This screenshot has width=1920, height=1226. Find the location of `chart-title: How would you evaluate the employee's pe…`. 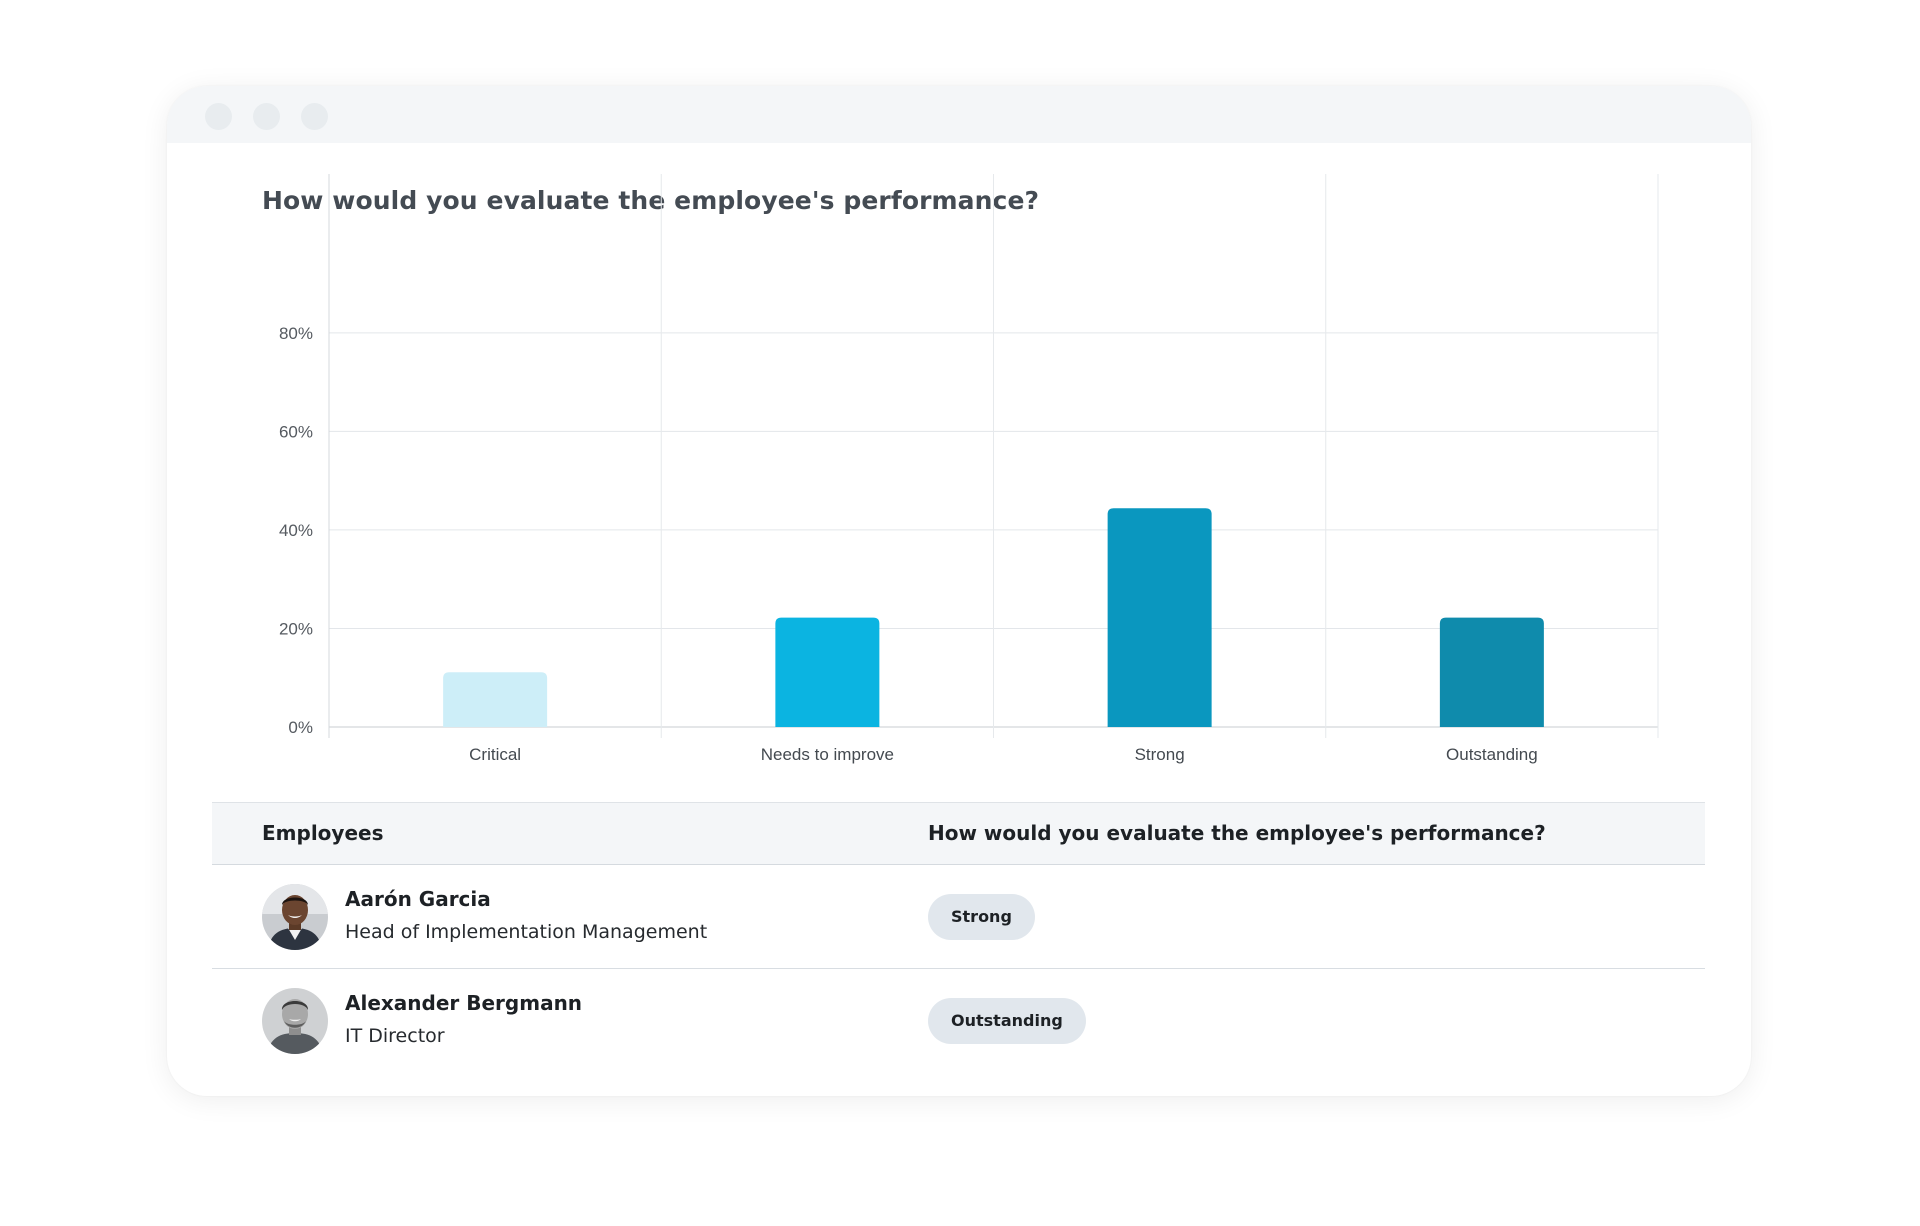

chart-title: How would you evaluate the employee's pe… is located at coordinates (651, 200).